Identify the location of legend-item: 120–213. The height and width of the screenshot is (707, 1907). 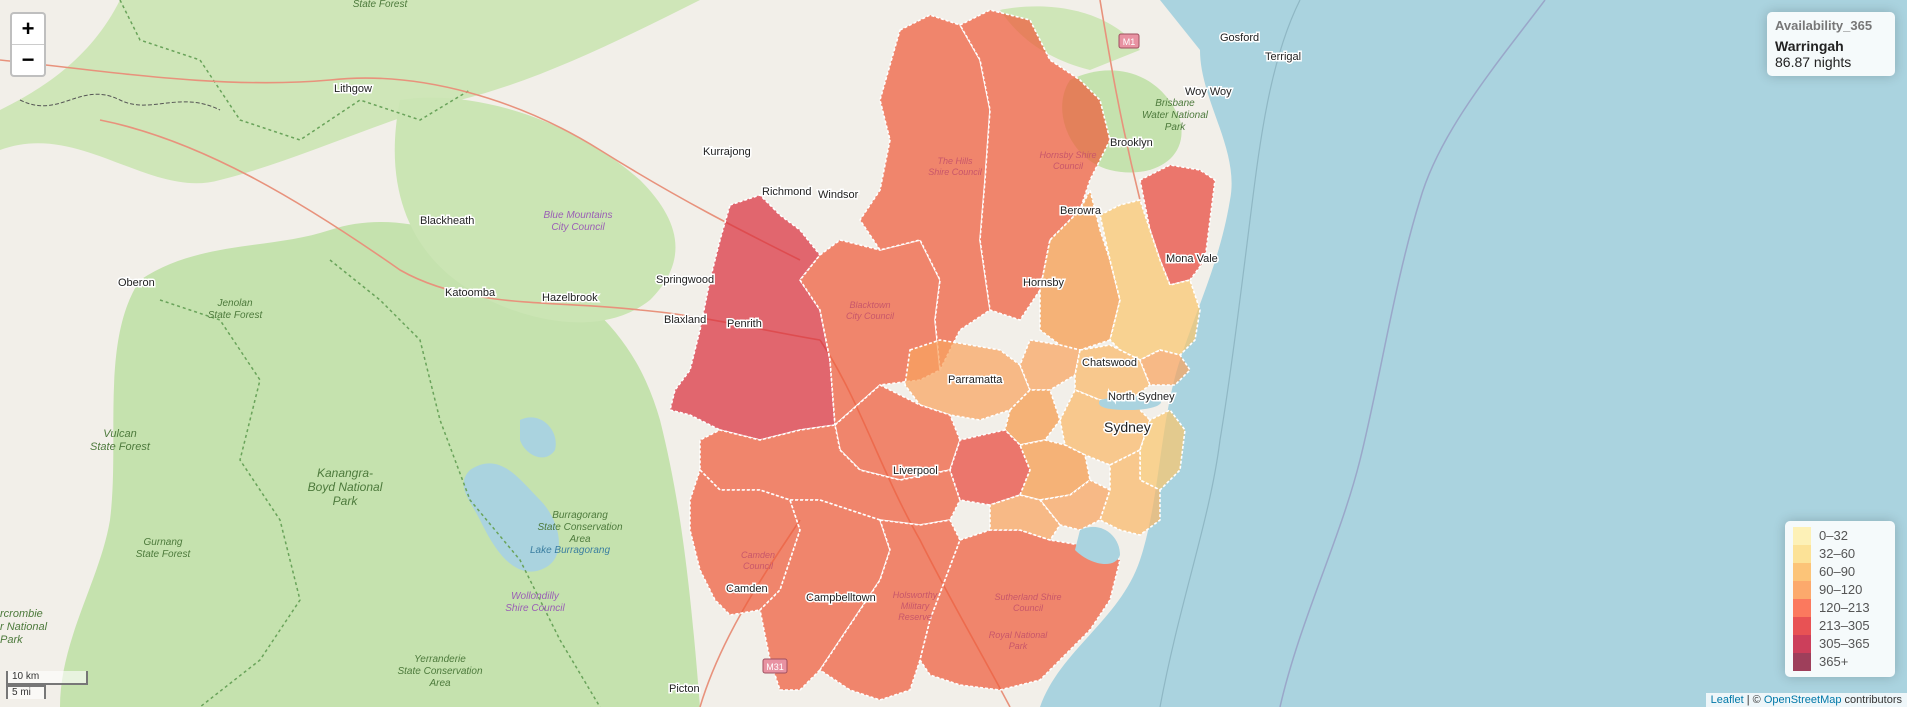
(1840, 608).